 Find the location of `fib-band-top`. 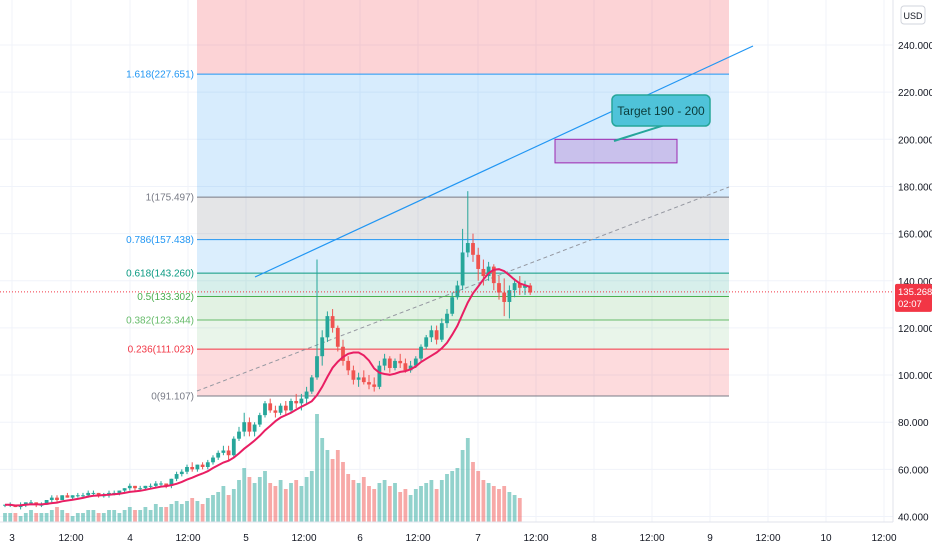

fib-band-top is located at coordinates (463, 37).